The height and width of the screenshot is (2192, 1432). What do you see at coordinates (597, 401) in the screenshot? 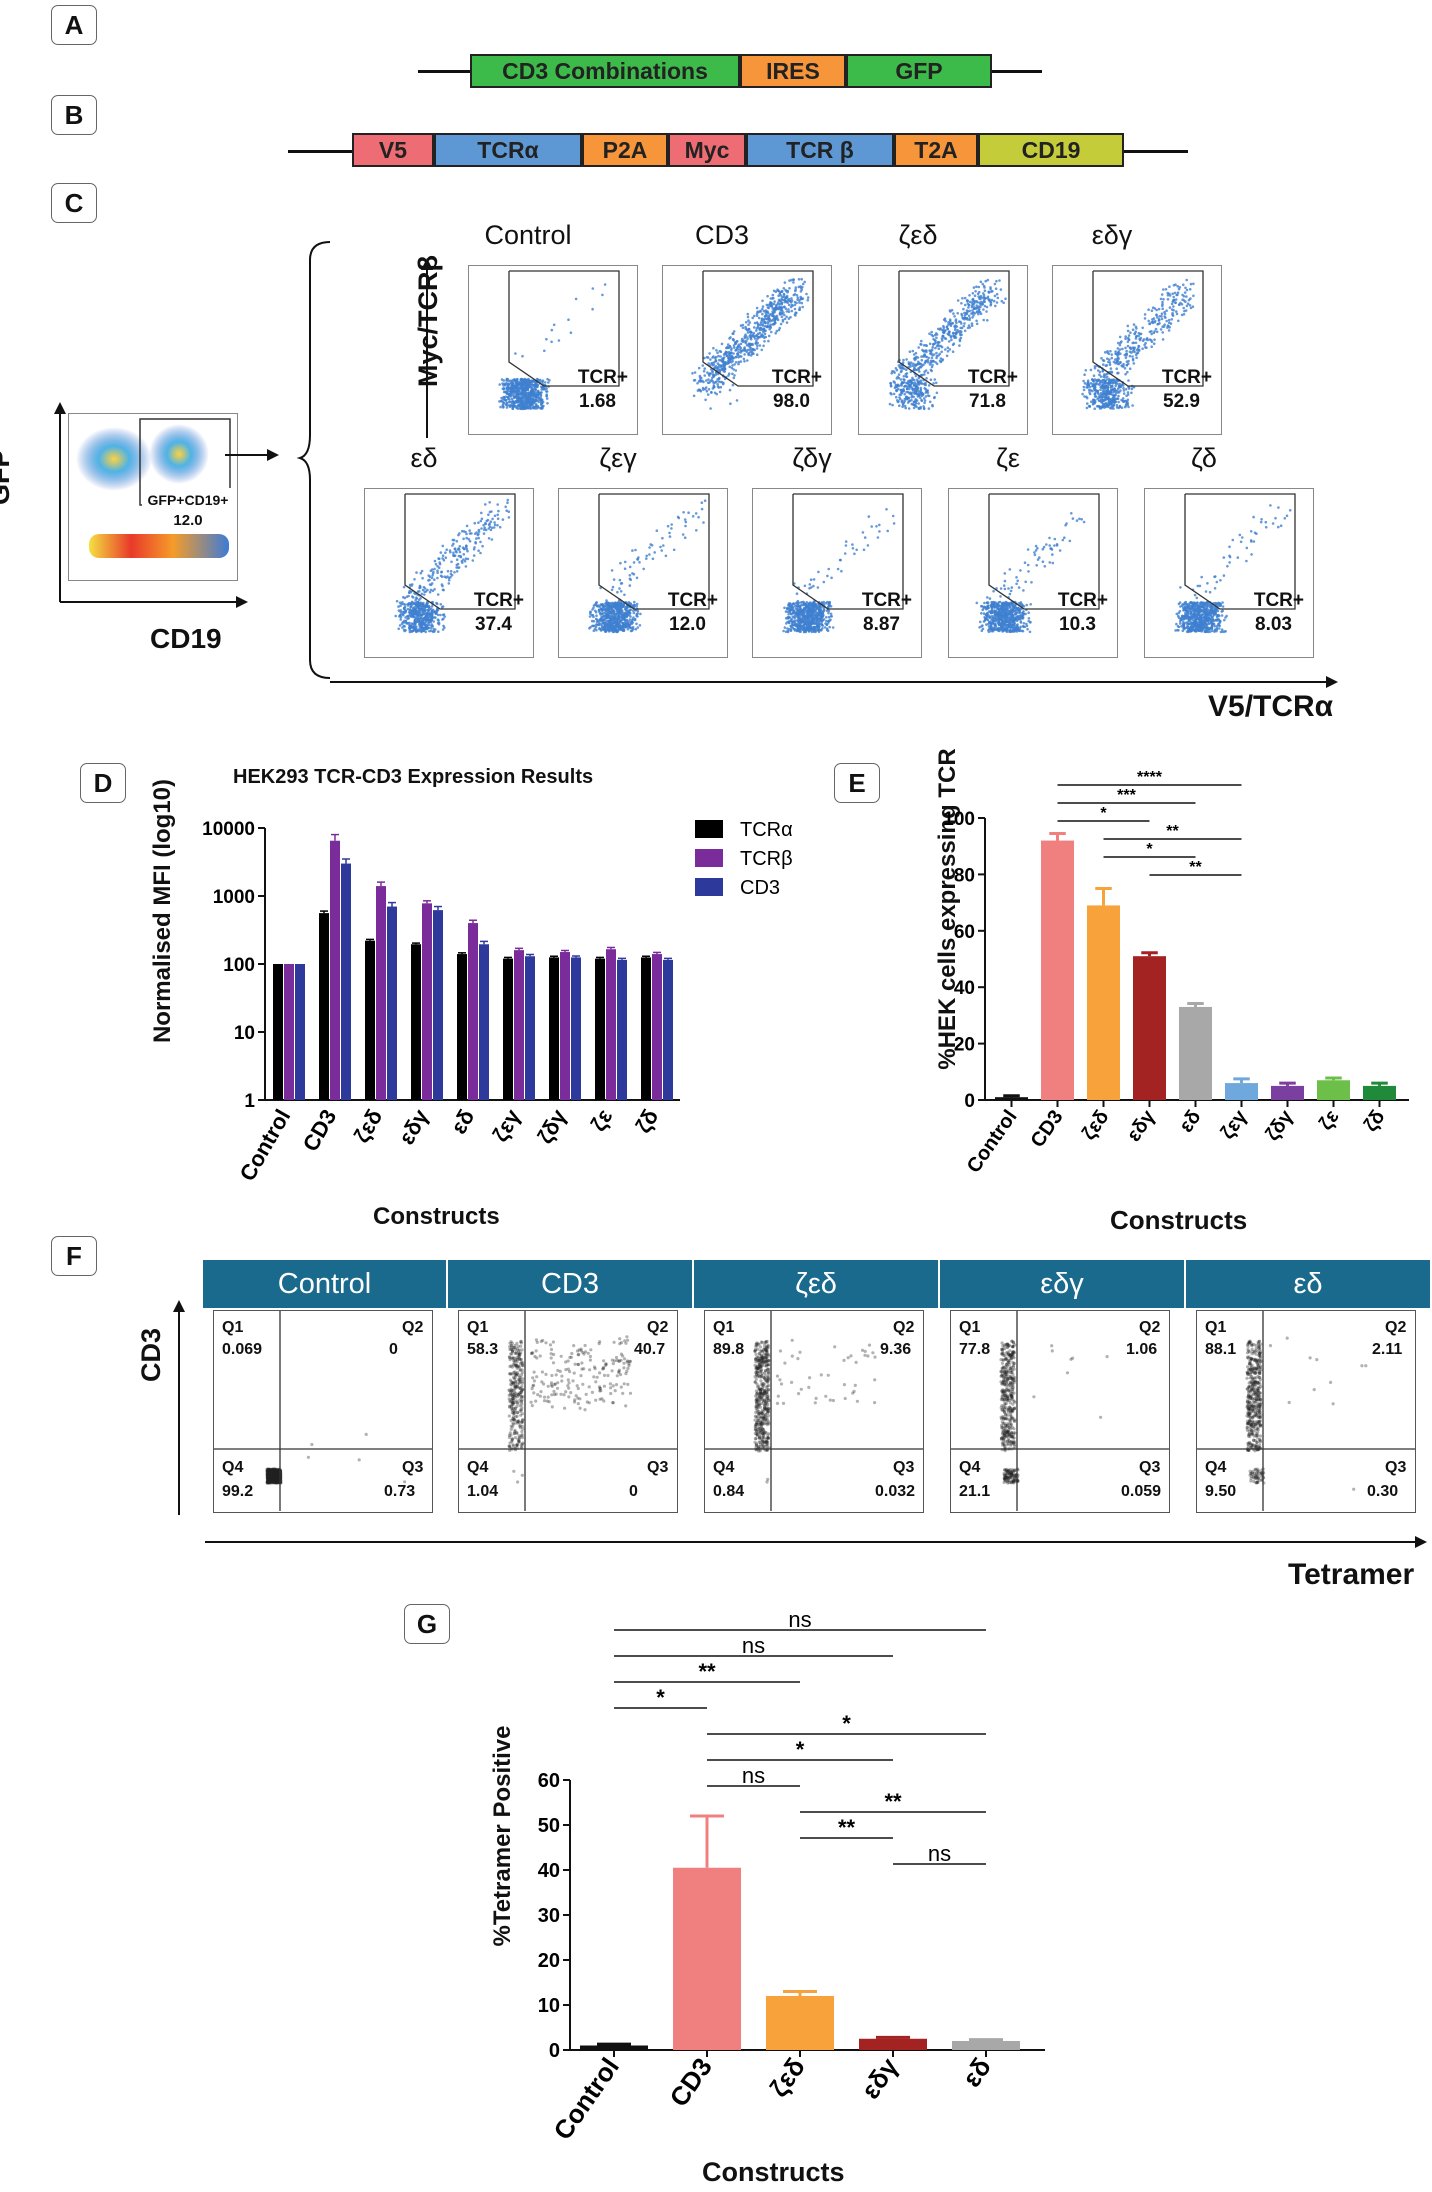
I see `c-gate-value: 1.68` at bounding box center [597, 401].